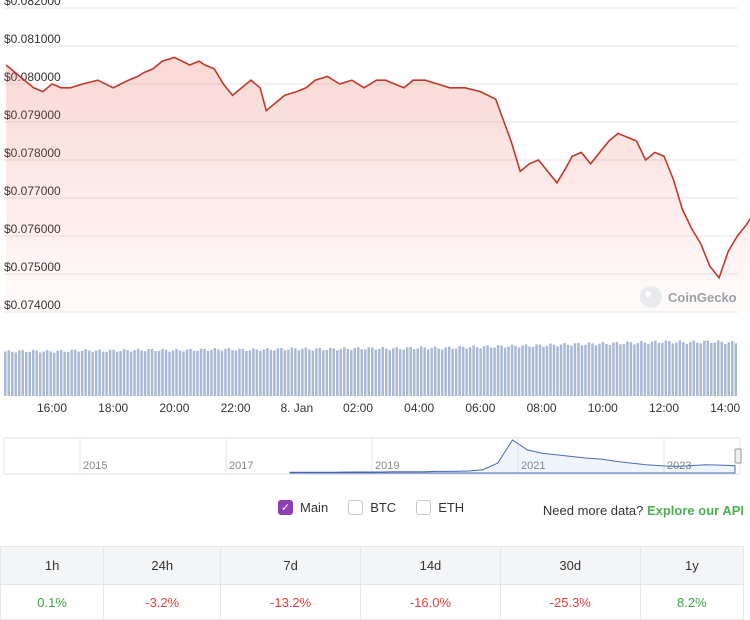 The height and width of the screenshot is (620, 750). Describe the element at coordinates (430, 602) in the screenshot. I see `value-14d: -16.0%` at that location.